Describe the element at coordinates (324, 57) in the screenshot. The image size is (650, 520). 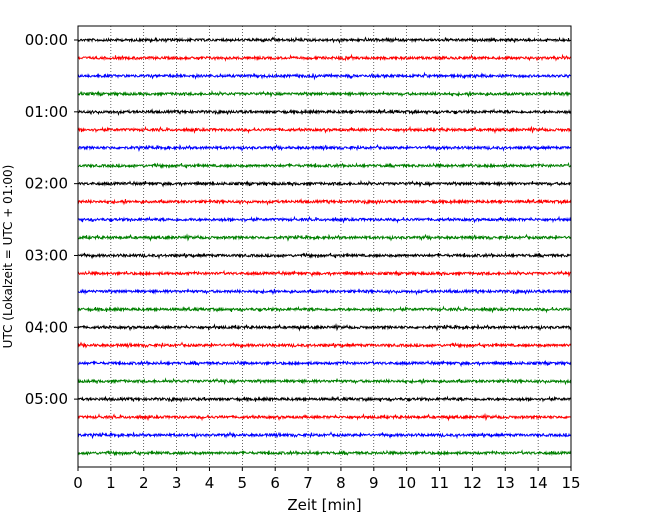
I see `trace-00:15` at that location.